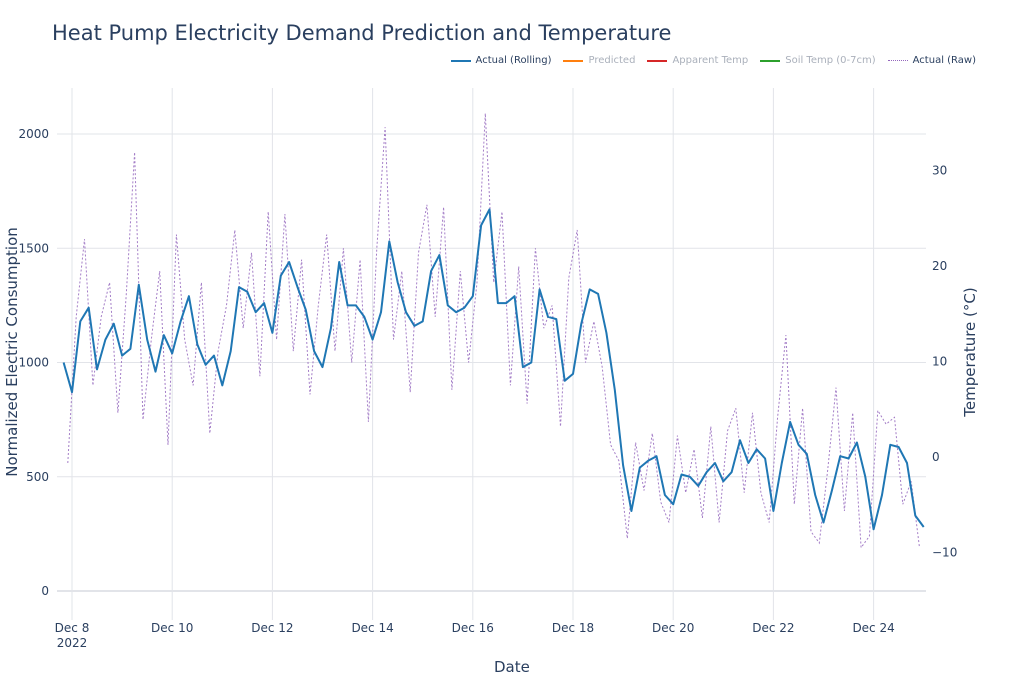  Describe the element at coordinates (272, 628) in the screenshot. I see `x-tick-label: Dec 12` at that location.